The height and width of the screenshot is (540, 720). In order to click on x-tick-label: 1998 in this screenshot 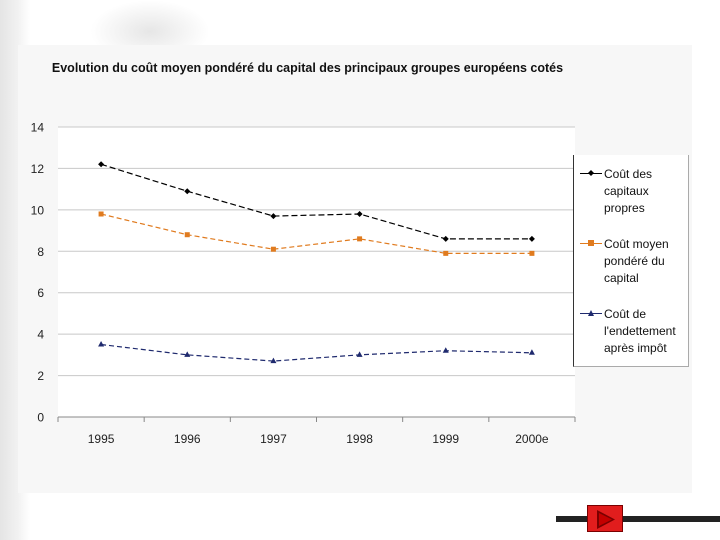, I will do `click(359, 439)`.